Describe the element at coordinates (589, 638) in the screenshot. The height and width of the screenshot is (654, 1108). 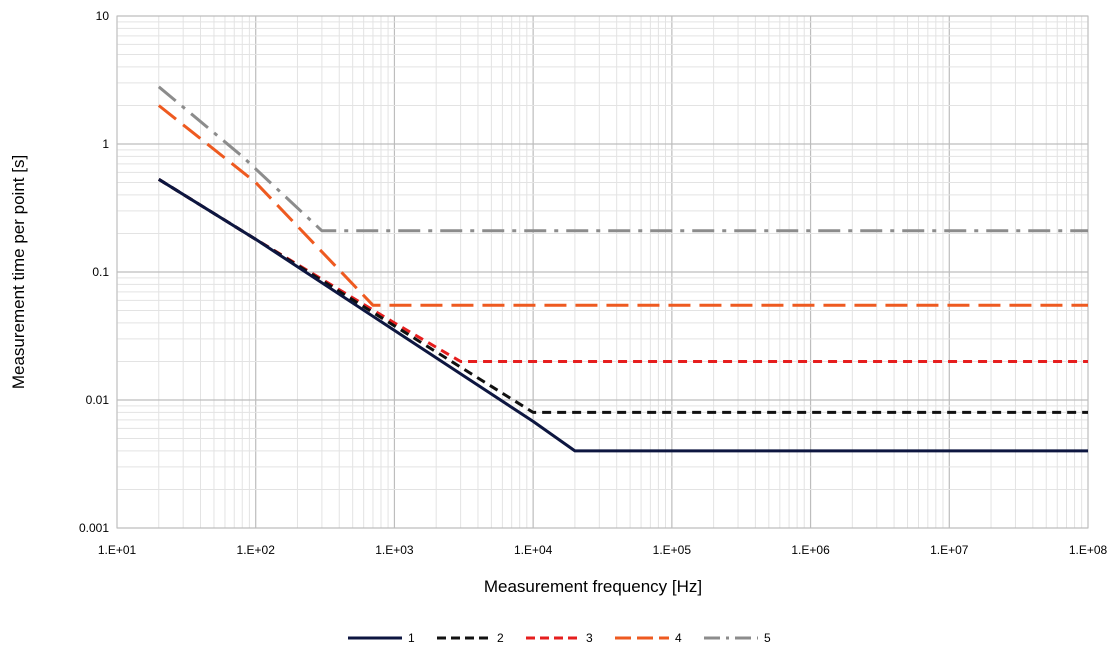
I see `legend-label-3: 3` at that location.